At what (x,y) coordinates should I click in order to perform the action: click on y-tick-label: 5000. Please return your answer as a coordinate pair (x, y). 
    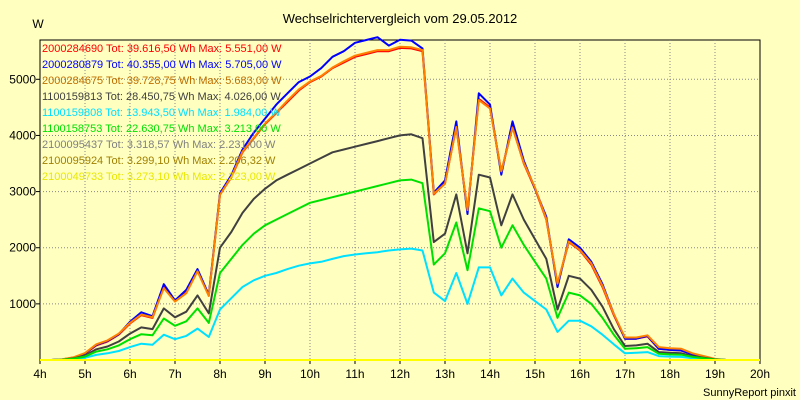
    Looking at the image, I should click on (22, 79).